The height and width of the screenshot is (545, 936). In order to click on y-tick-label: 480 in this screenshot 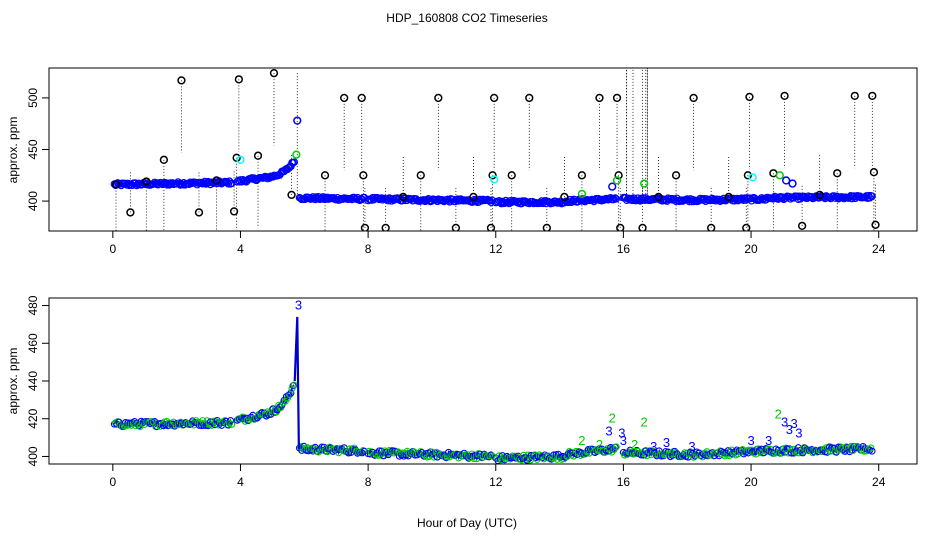, I will do `click(33, 305)`.